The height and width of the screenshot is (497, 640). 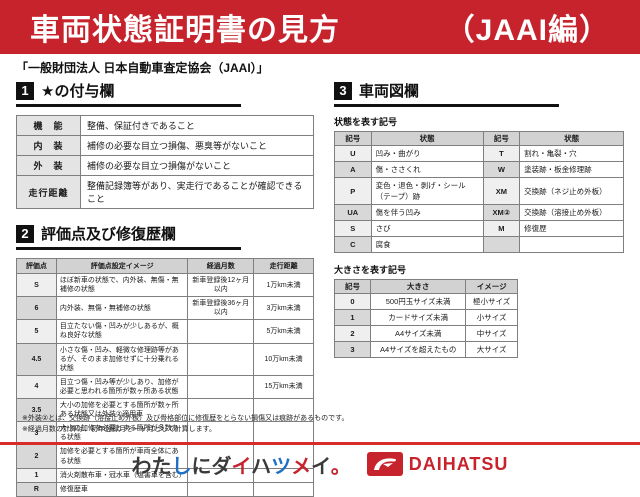 I want to click on months-cell: 新車登録後12ヶ月以内, so click(x=221, y=285).